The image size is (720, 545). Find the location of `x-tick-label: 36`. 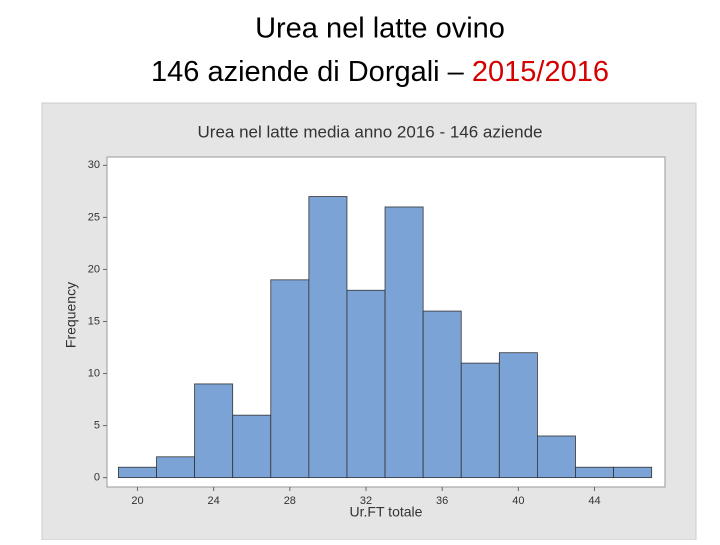

x-tick-label: 36 is located at coordinates (442, 501).